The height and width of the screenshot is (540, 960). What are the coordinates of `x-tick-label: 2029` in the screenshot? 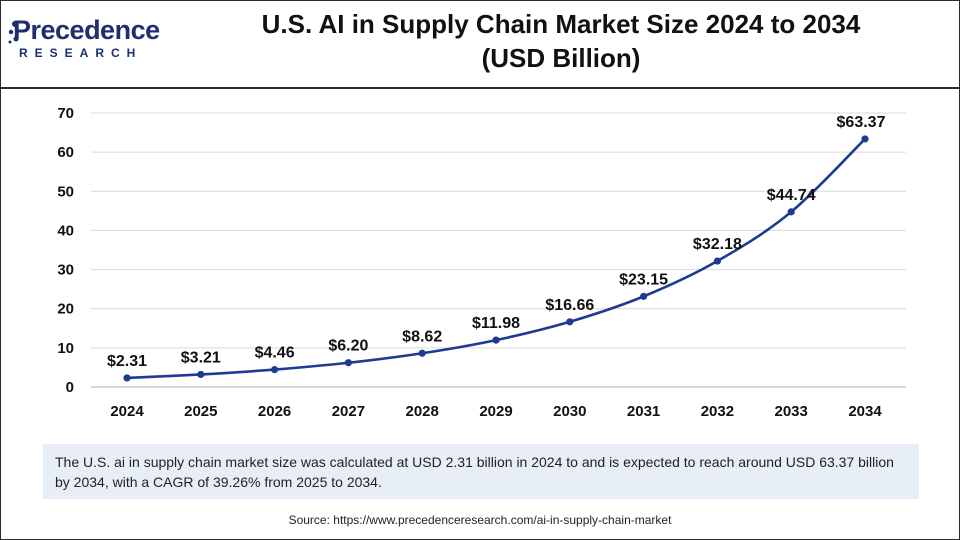 It's located at (495, 411).